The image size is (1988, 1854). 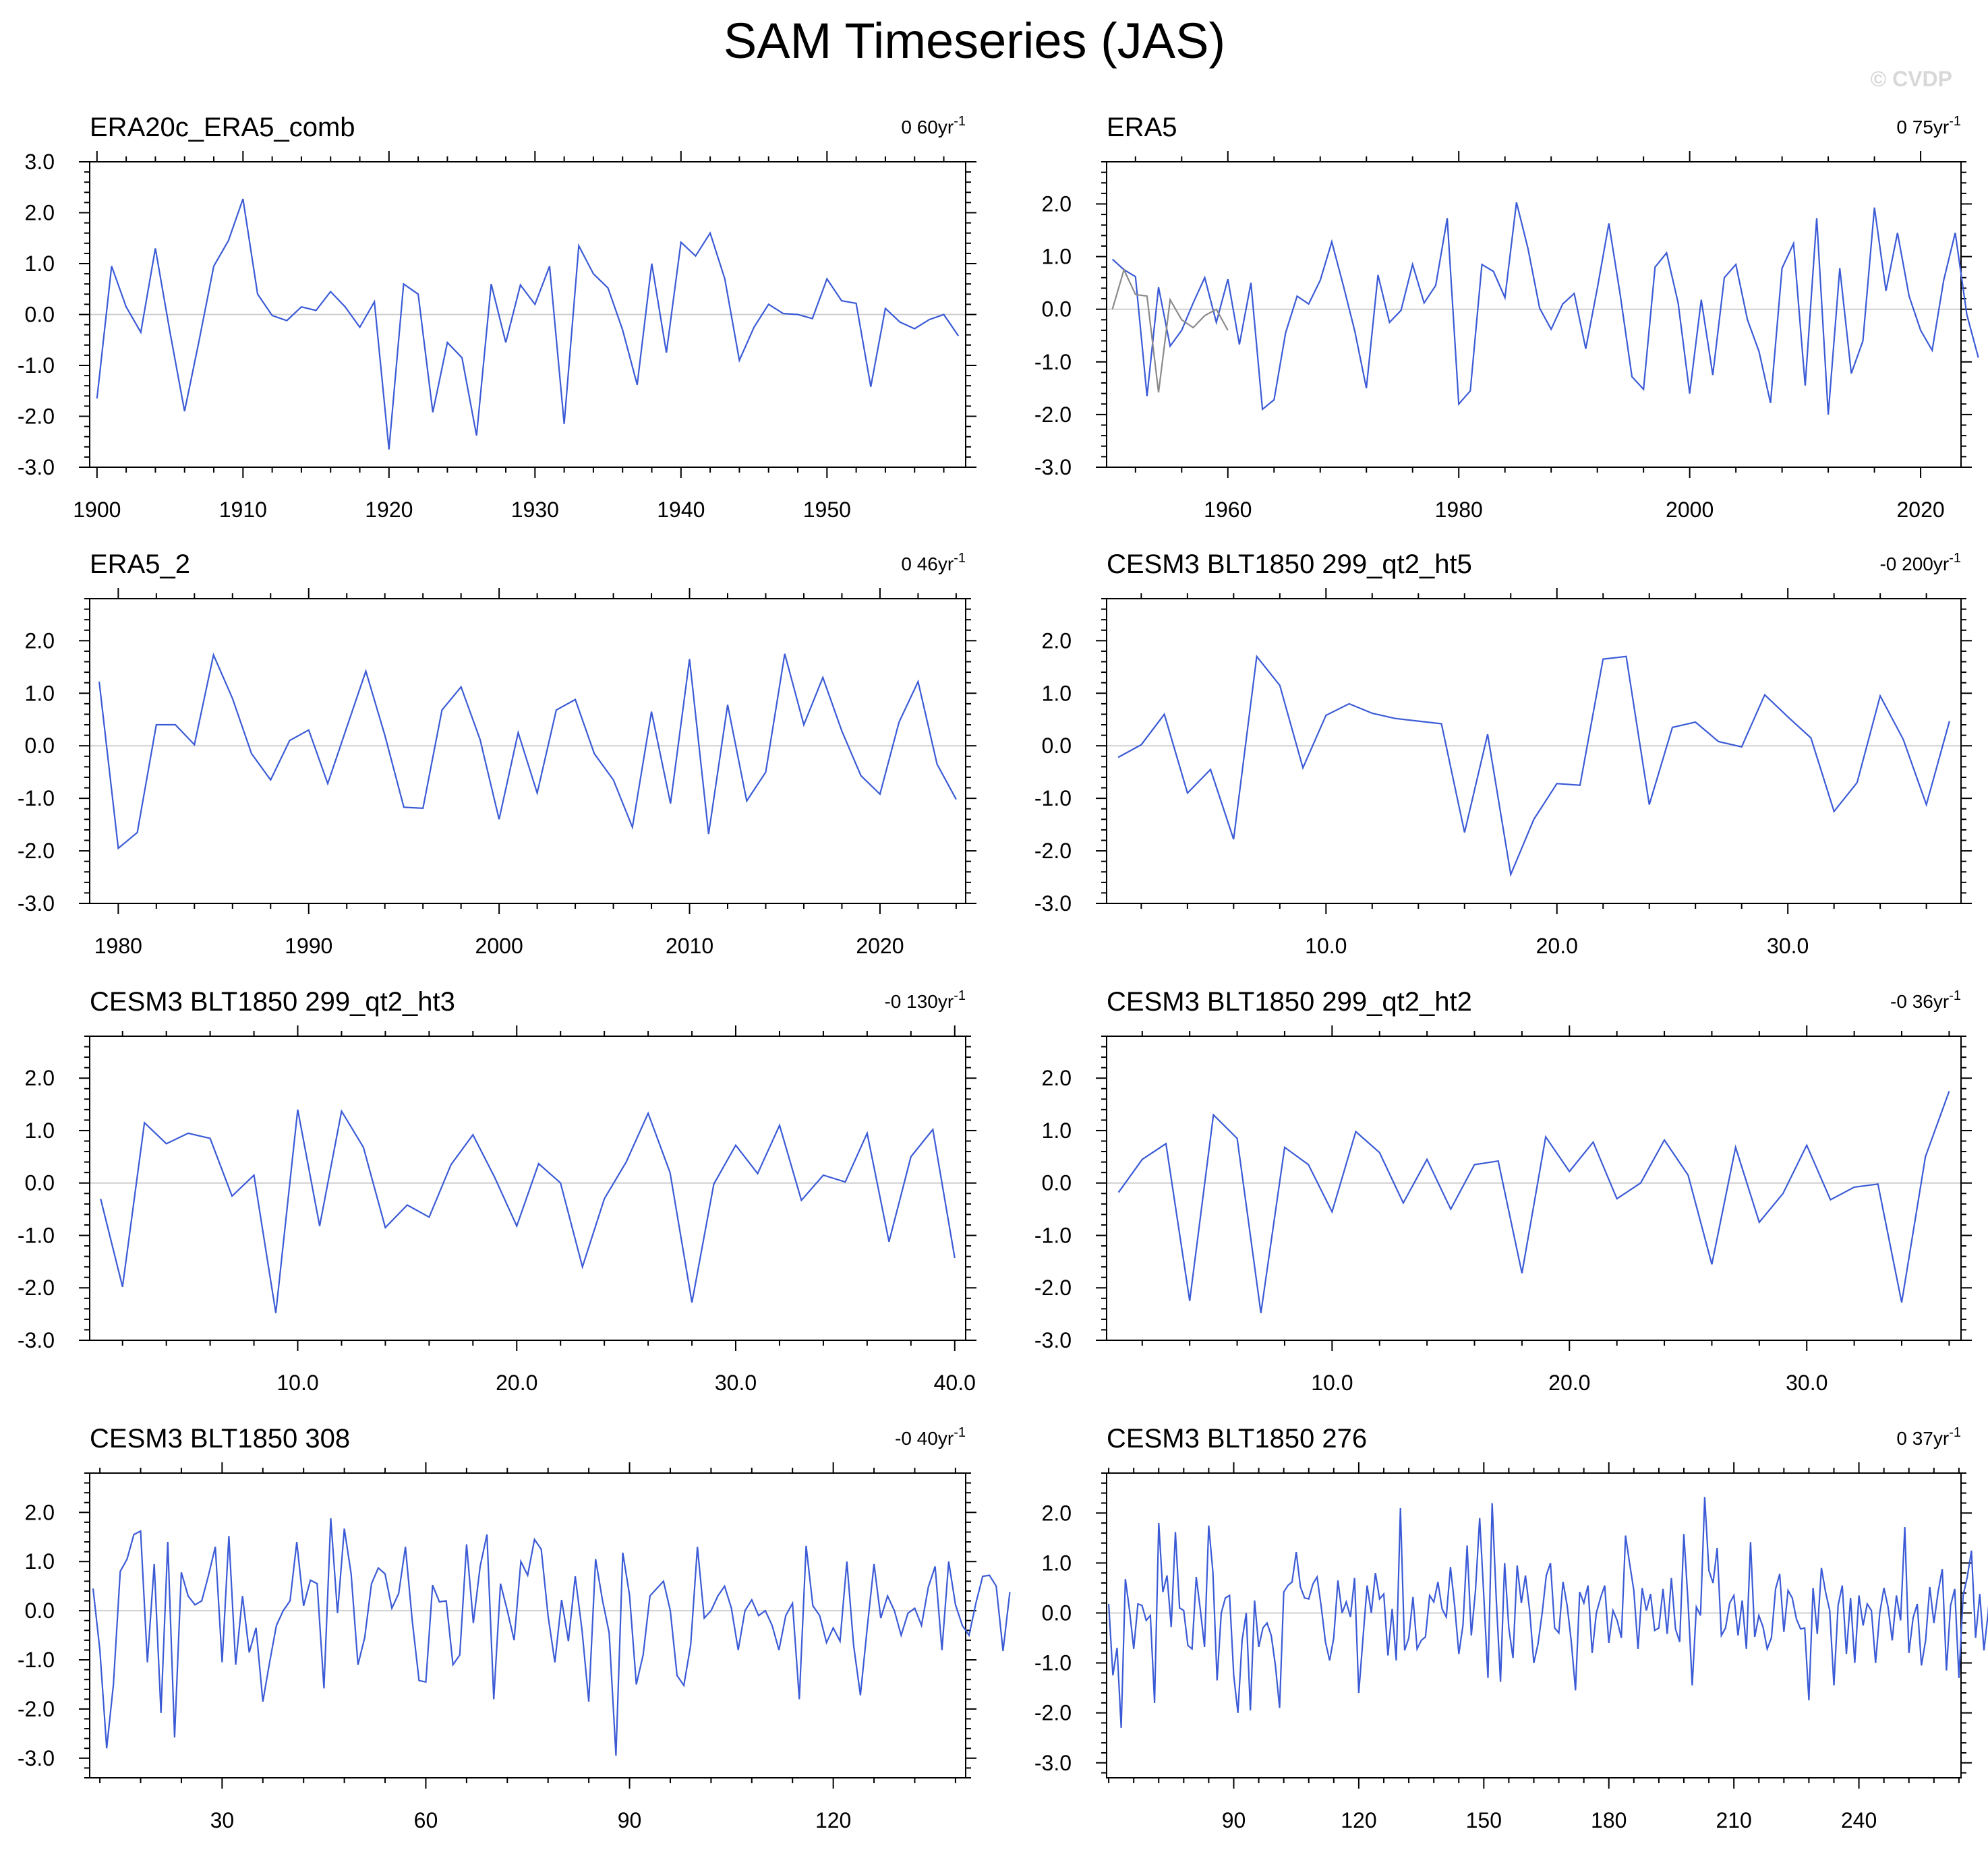 What do you see at coordinates (928, 564) in the screenshot?
I see `trend-value: 0 46yr` at bounding box center [928, 564].